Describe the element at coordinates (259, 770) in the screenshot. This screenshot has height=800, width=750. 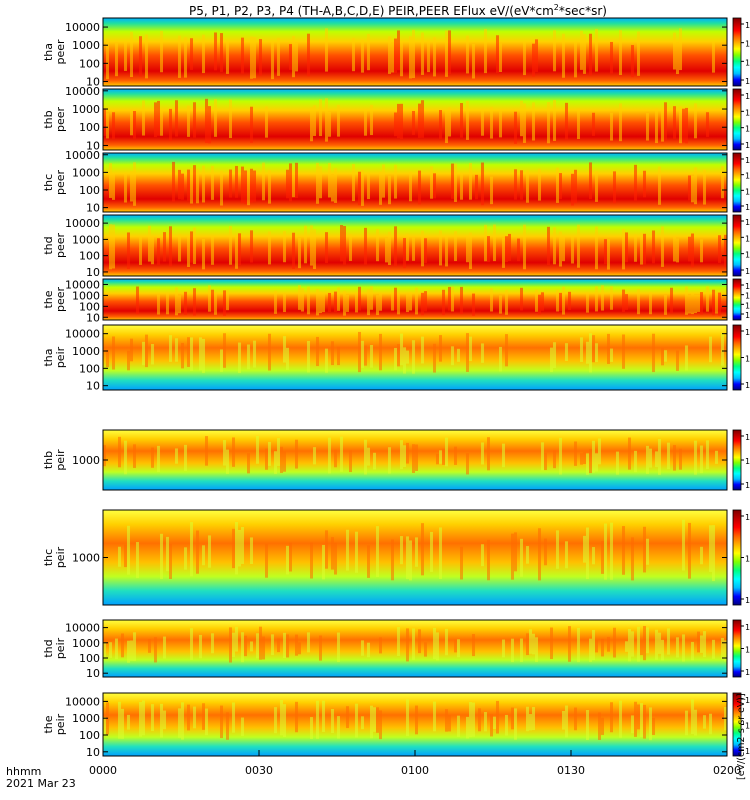
I see `x-tick-label: 0030` at that location.